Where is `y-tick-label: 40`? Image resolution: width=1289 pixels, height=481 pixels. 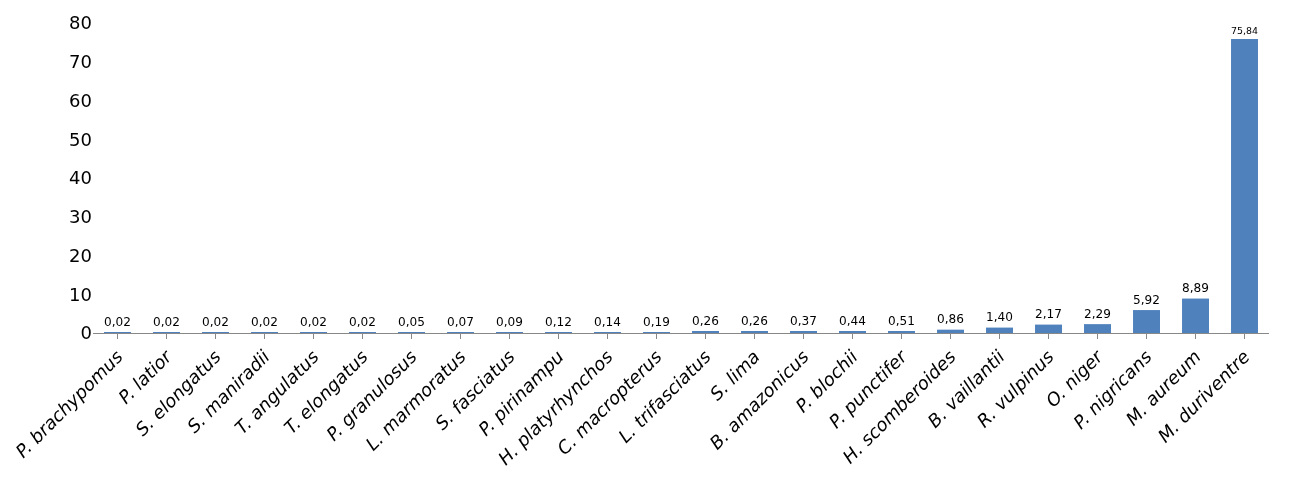
y-tick-label: 40 is located at coordinates (80, 178).